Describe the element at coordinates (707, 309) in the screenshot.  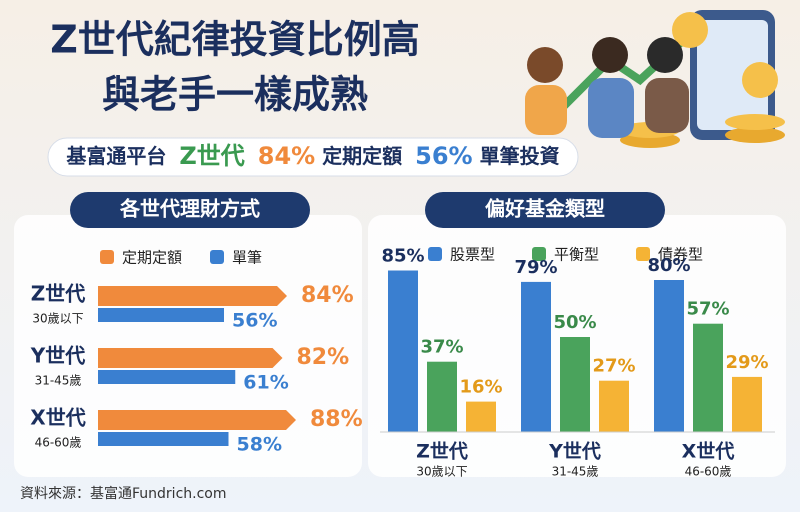
I see `value-label: 57%` at that location.